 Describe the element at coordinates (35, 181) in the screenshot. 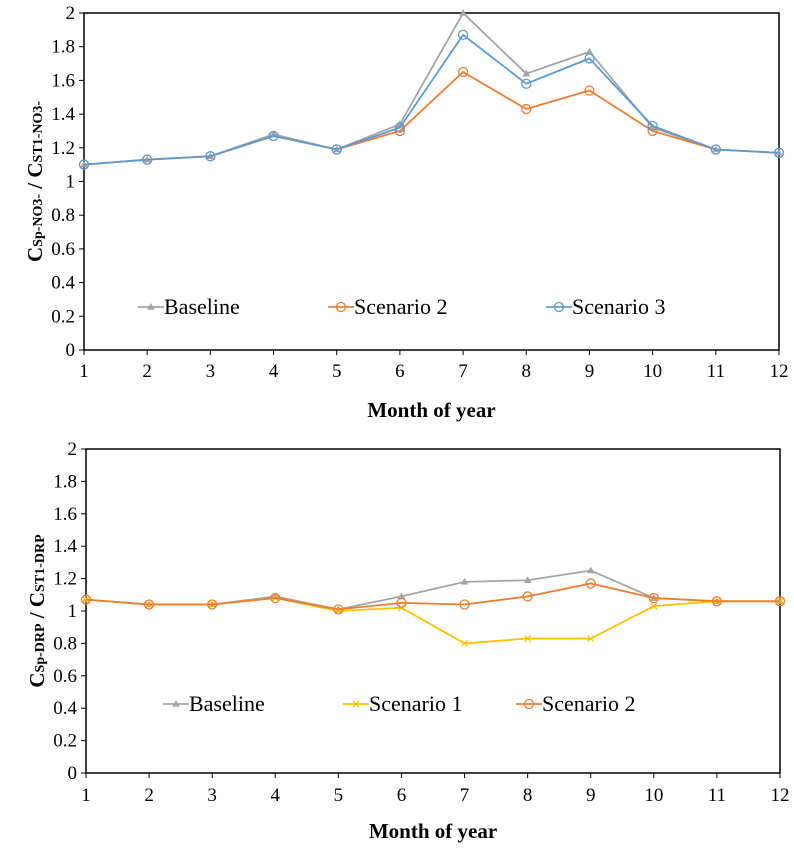

I see `y-axis-label: CSp-NO3- / CST1-NO3-` at that location.